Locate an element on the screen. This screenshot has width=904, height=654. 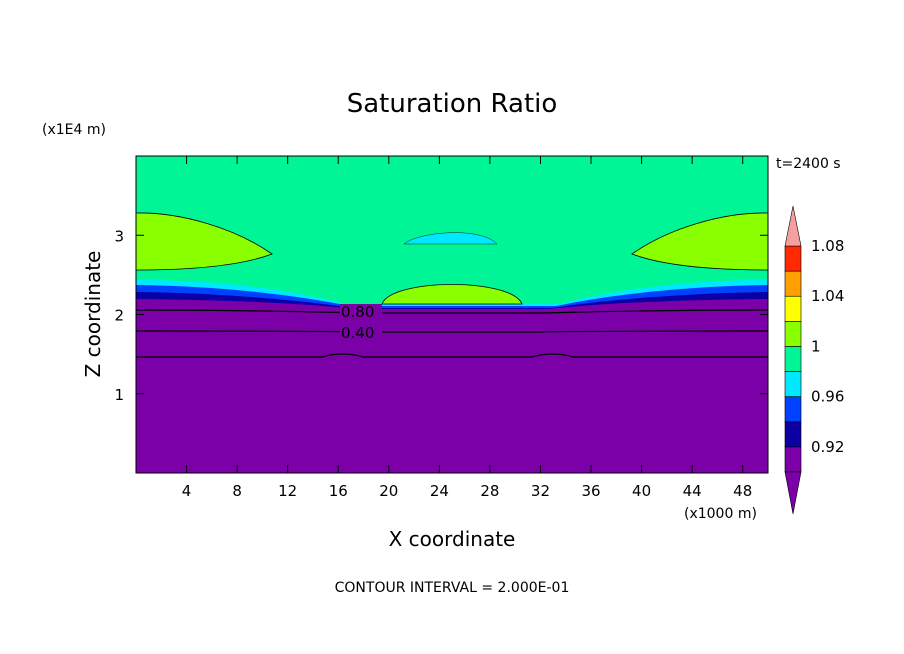
x-scale-label: (x1000 m) is located at coordinates (720, 514).